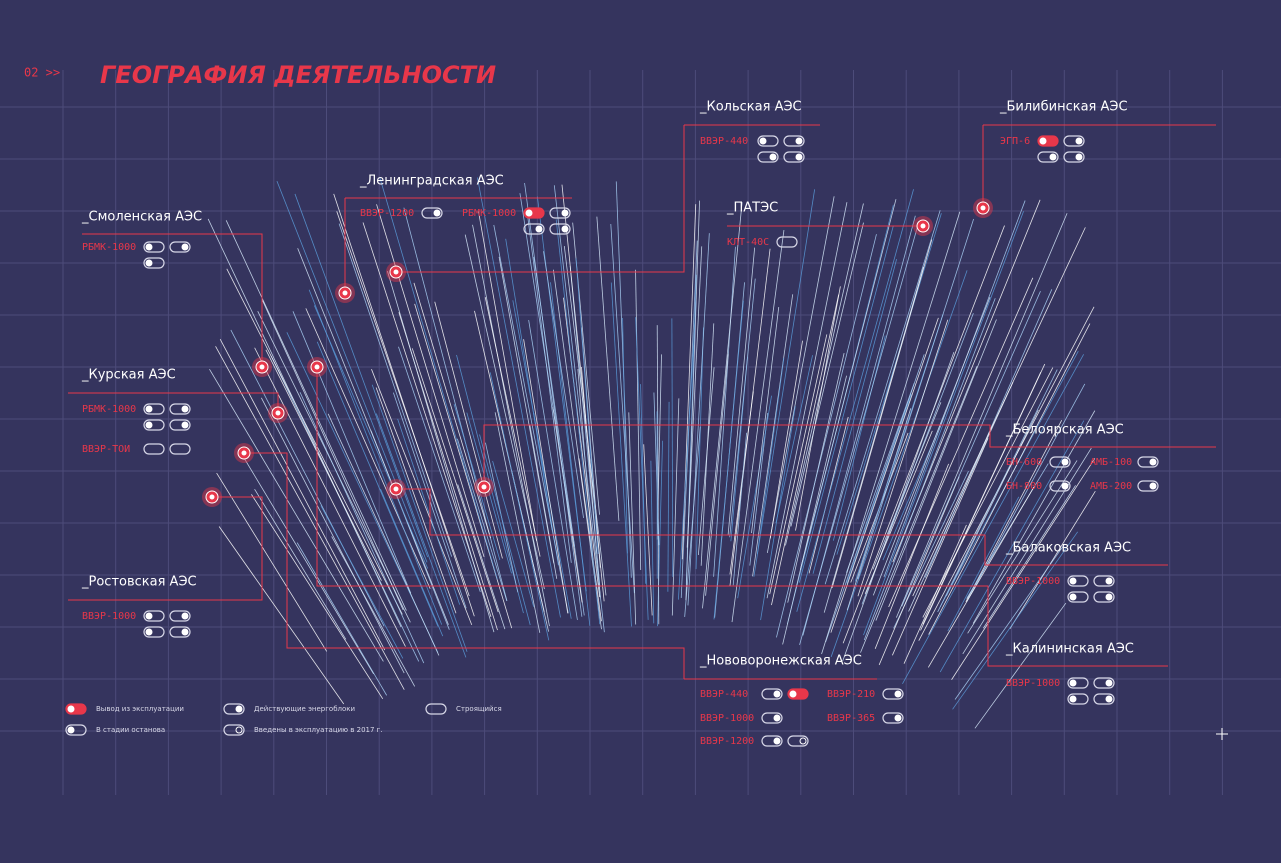 The width and height of the screenshot is (1281, 863). What do you see at coordinates (396, 489) in the screenshot?
I see `plant-marker-core` at bounding box center [396, 489].